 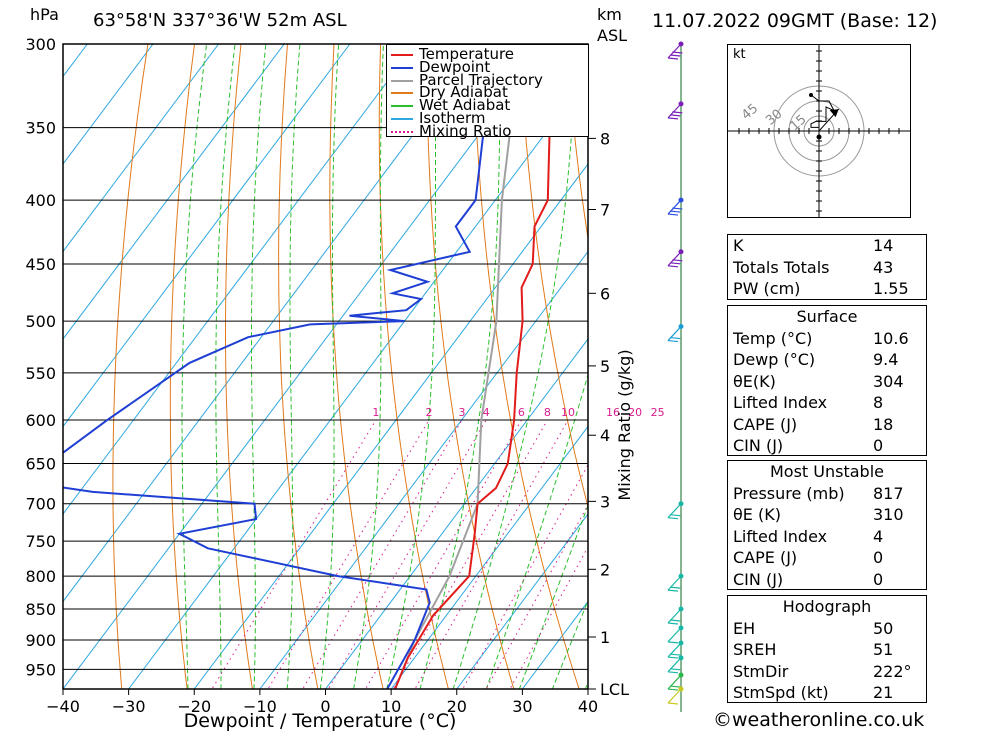 I want to click on mixing-ratio-label: 10, so click(x=568, y=412).